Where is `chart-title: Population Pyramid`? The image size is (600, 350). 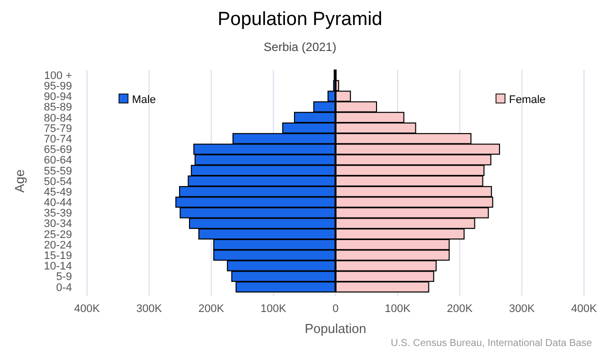
chart-title: Population Pyramid is located at coordinates (300, 19).